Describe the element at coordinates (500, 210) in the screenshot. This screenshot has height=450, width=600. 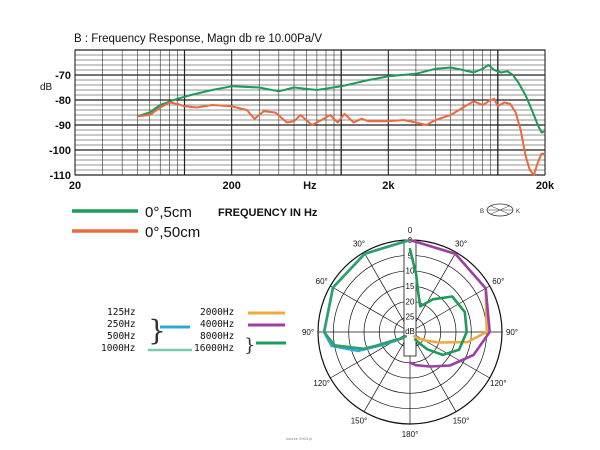
I see `logo-mark: B K` at that location.